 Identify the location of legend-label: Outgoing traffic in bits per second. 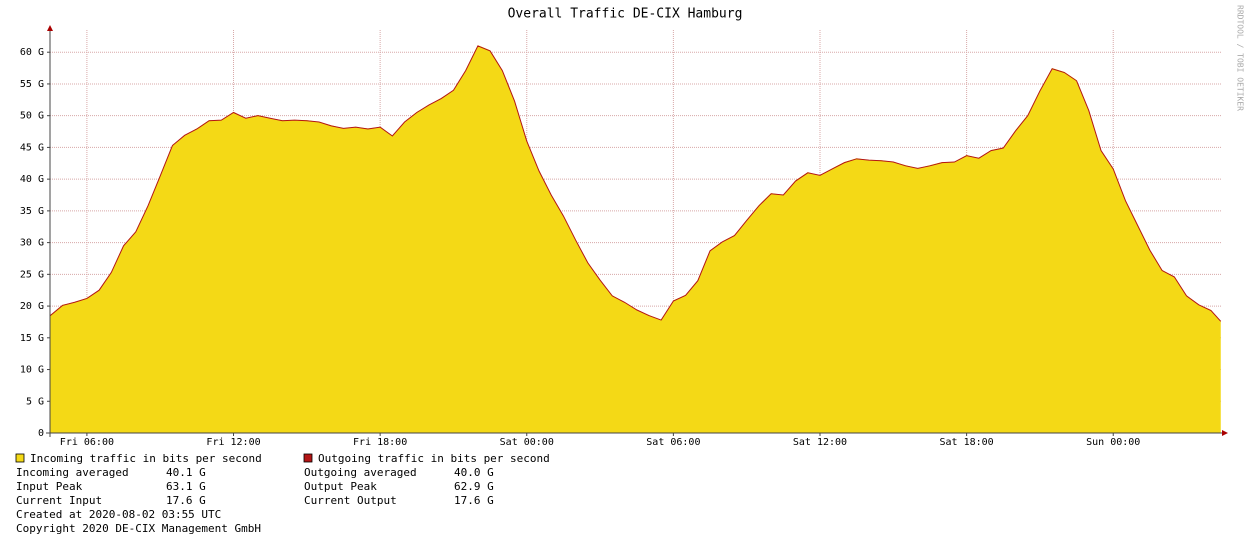
(434, 458).